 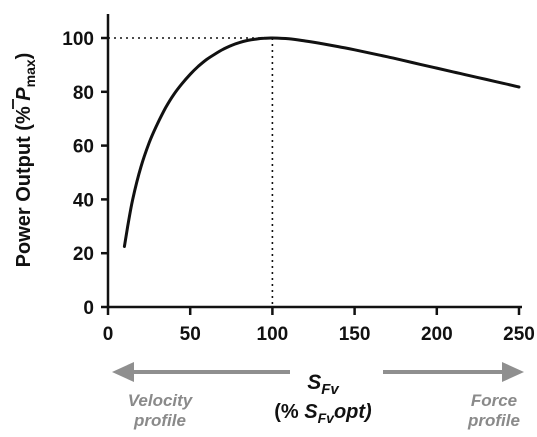 I want to click on force-label: Force, so click(x=494, y=400).